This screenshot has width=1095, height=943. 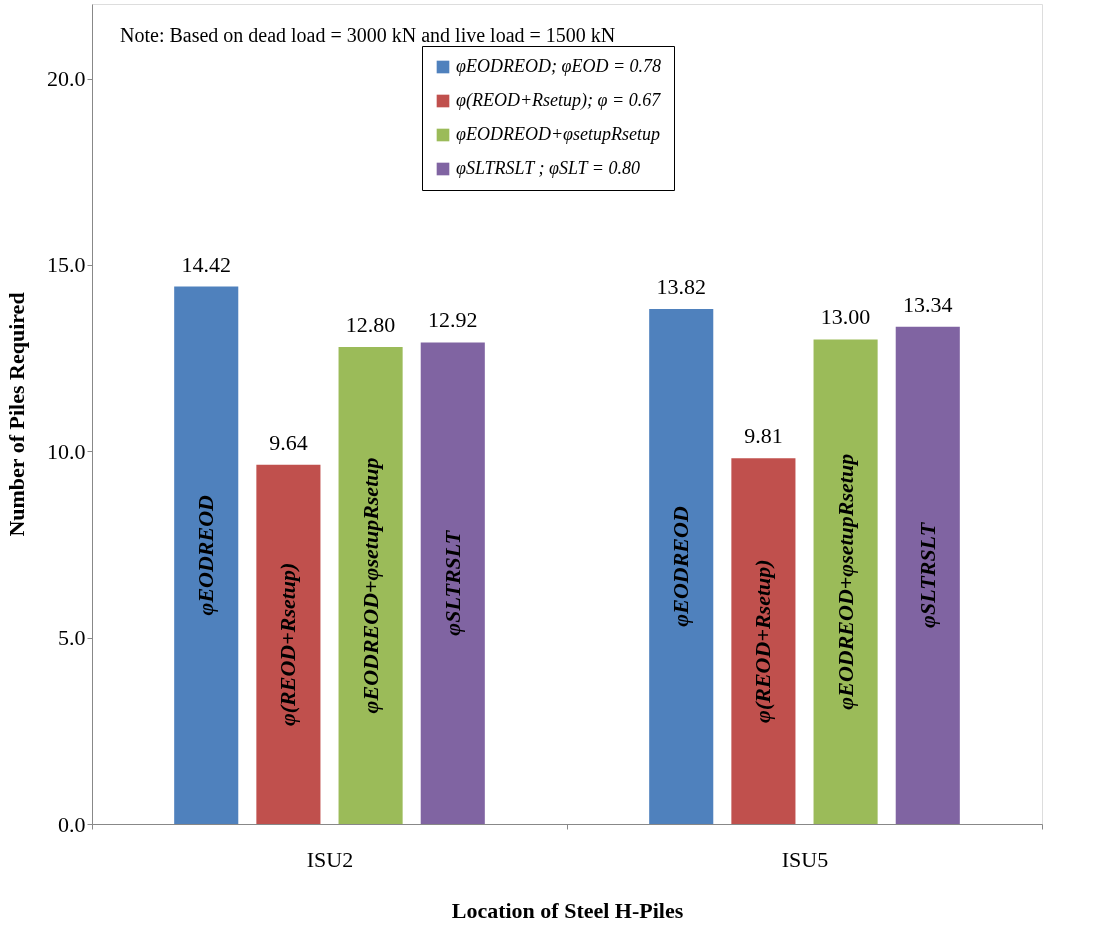 I want to click on x-axis-title: Location of Steel H-Piles, so click(x=567, y=910).